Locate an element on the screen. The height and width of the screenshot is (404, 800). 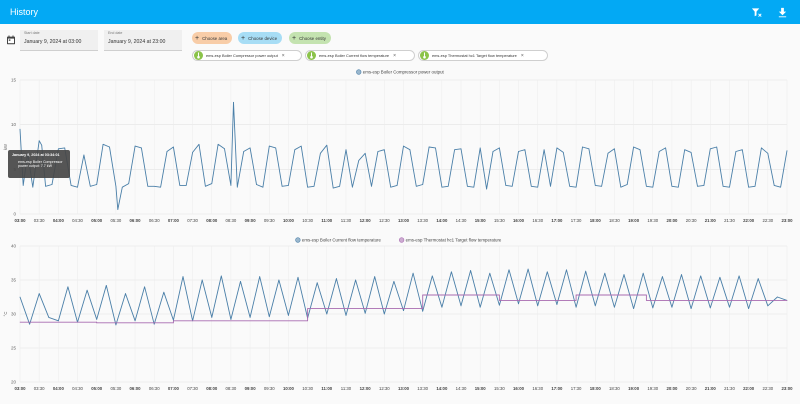
y-axis-label: °C is located at coordinates (5, 314).